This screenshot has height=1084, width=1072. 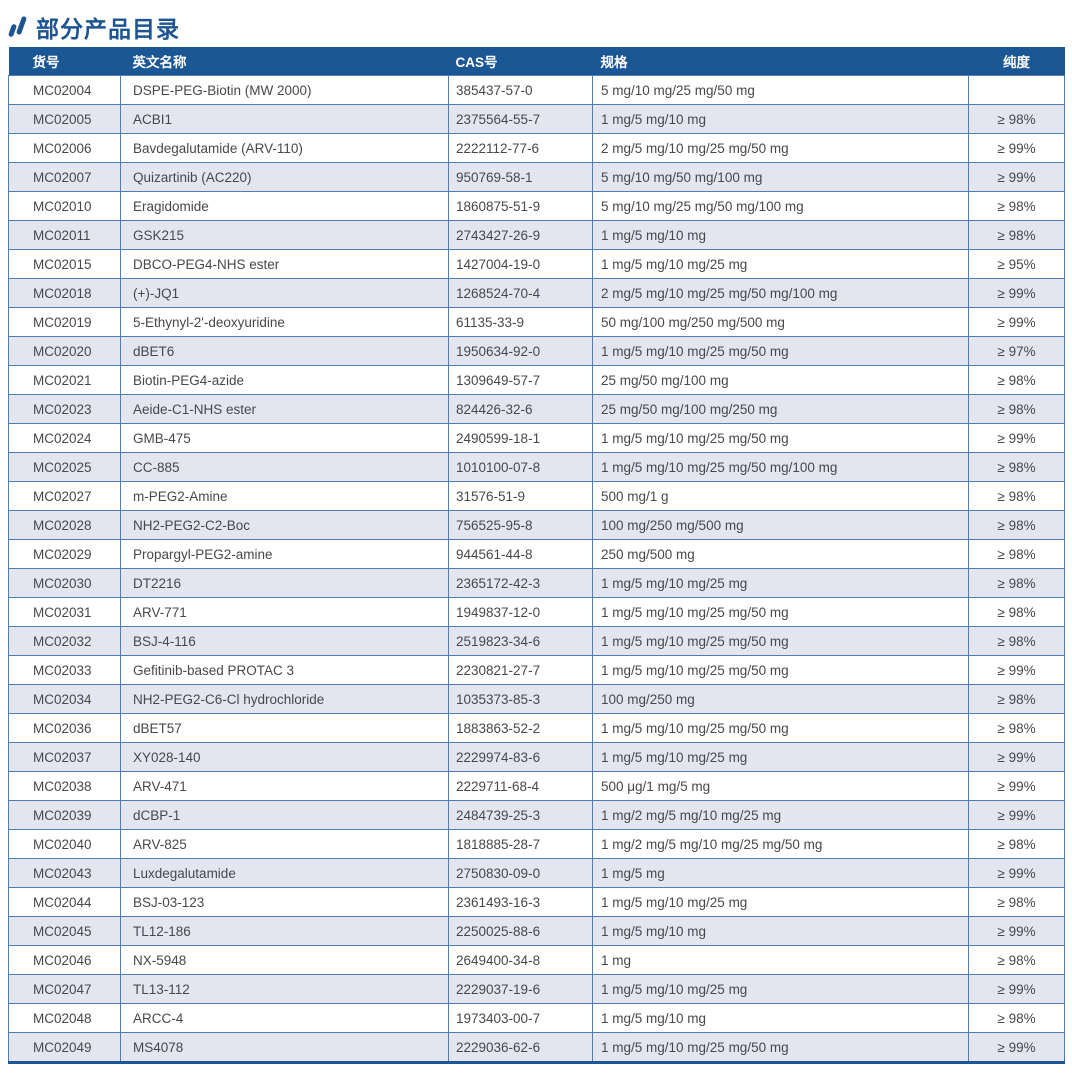 What do you see at coordinates (284, 148) in the screenshot?
I see `cell-name: Bavdegalutamide (ARV-110)` at bounding box center [284, 148].